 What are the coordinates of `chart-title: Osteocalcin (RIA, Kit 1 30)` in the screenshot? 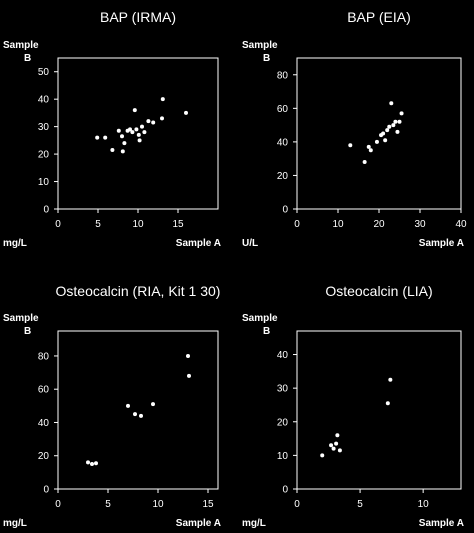 It's located at (138, 291).